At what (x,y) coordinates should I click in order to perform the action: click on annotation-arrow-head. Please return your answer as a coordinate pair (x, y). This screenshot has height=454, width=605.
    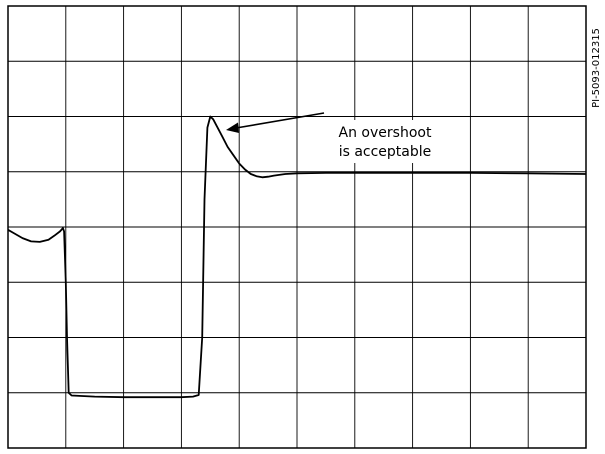
    Looking at the image, I should click on (232, 127).